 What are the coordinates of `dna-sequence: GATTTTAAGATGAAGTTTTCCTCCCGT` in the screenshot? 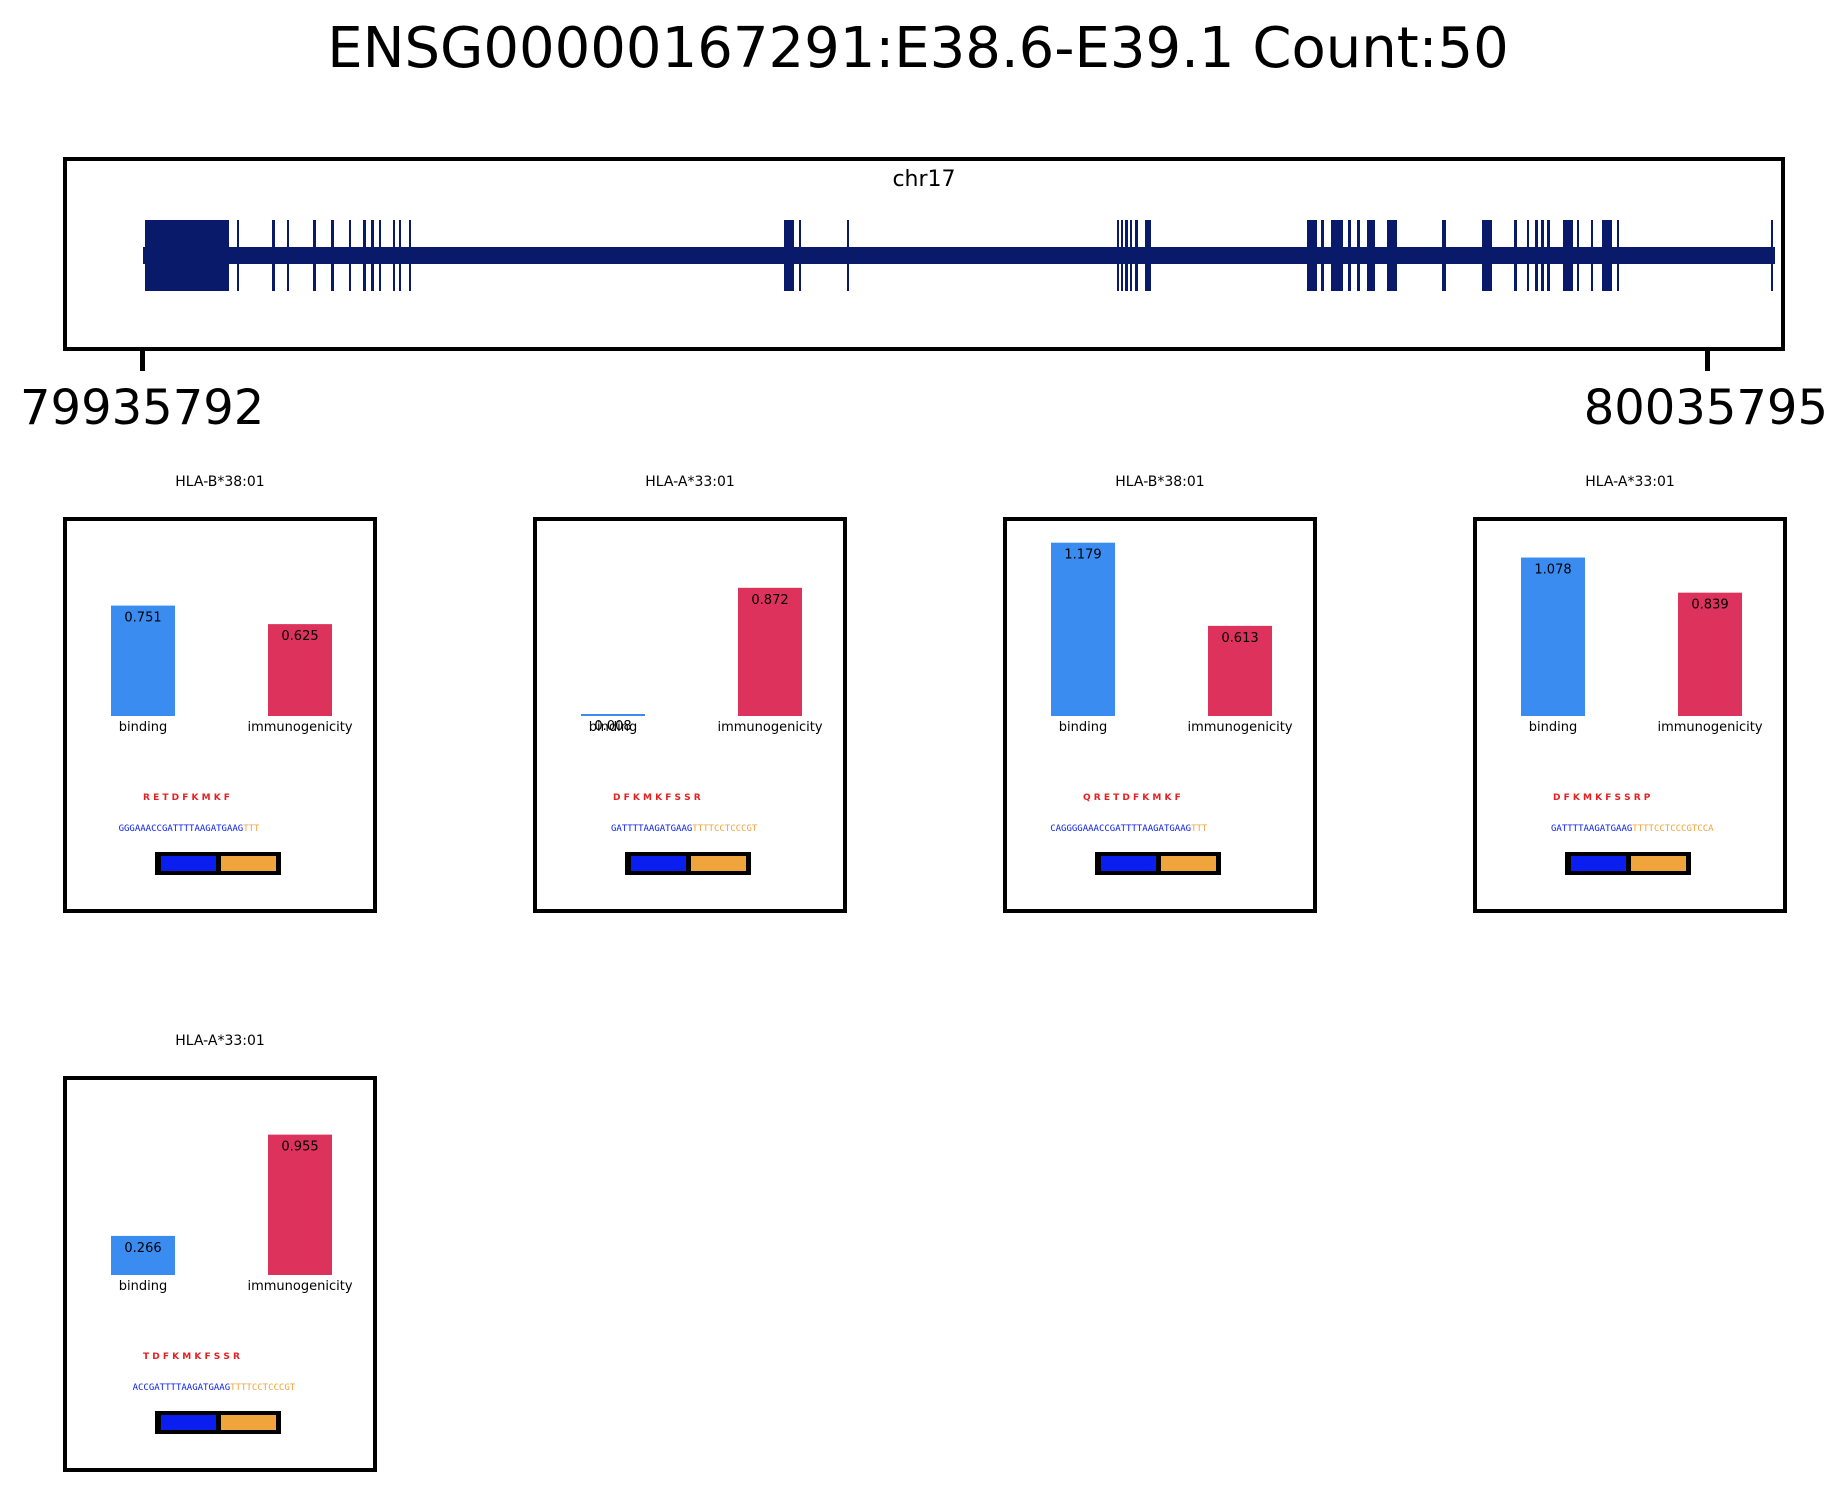 It's located at (684, 829).